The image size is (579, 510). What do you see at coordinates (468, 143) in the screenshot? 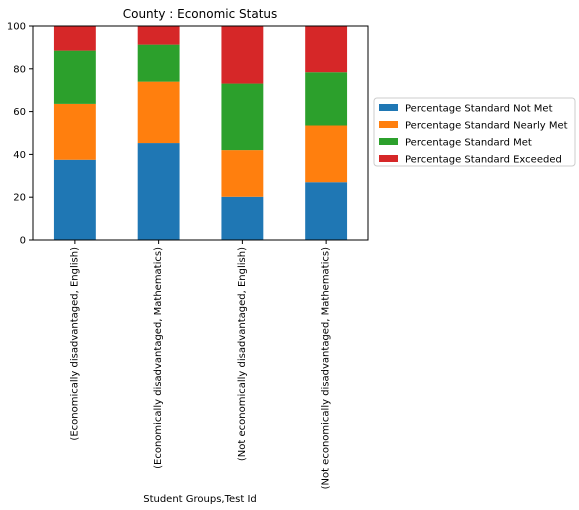
I see `legend-label-3: Percentage Standard Met` at bounding box center [468, 143].